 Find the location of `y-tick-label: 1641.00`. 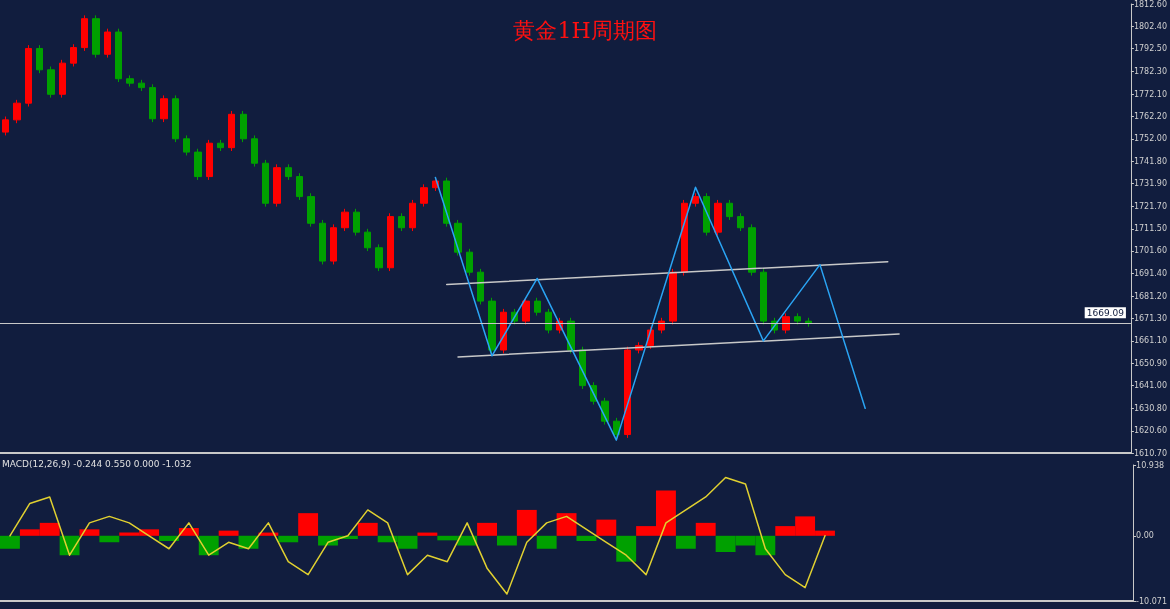

y-tick-label: 1641.00 is located at coordinates (1150, 386).